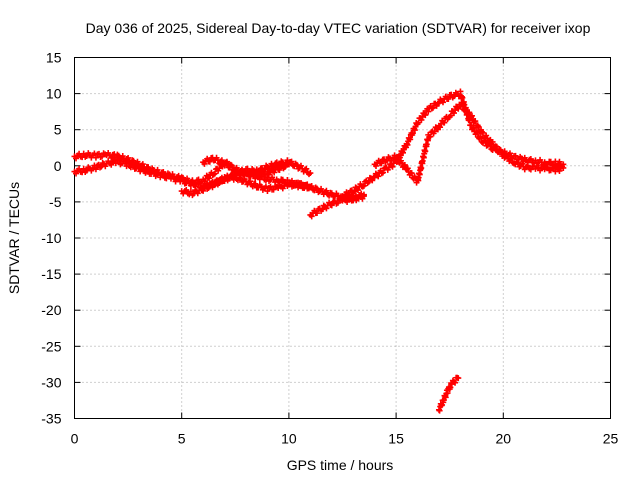 The image size is (640, 480). Describe the element at coordinates (289, 439) in the screenshot. I see `x-tick-label: 10` at that location.